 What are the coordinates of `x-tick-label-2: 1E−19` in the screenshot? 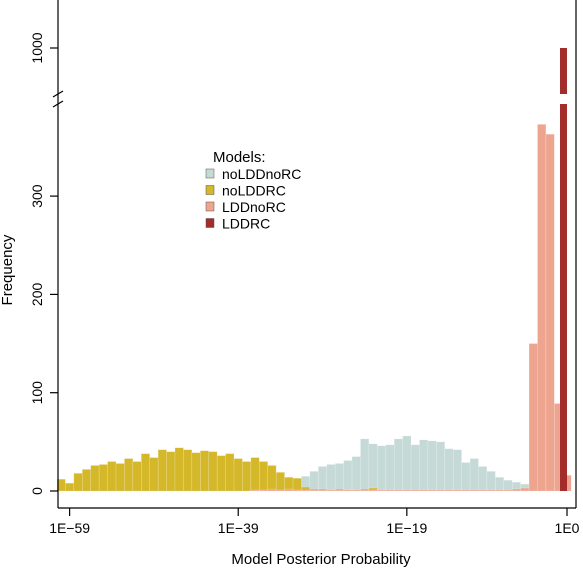 It's located at (406, 528).